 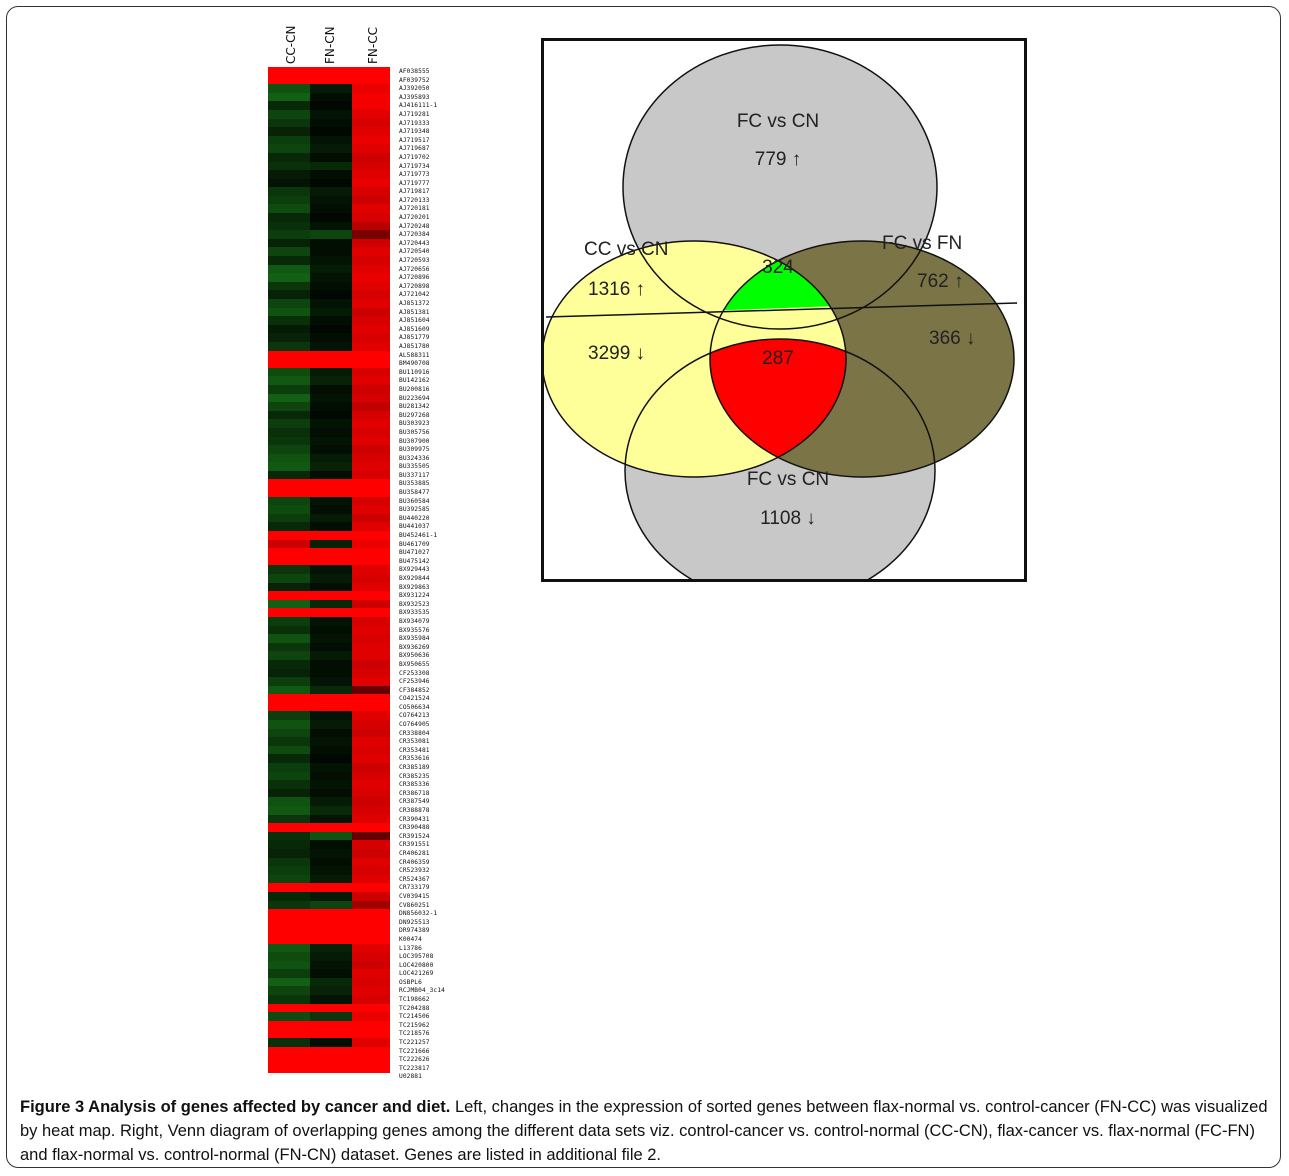 What do you see at coordinates (414, 1025) in the screenshot?
I see `gene-label: TC215962` at bounding box center [414, 1025].